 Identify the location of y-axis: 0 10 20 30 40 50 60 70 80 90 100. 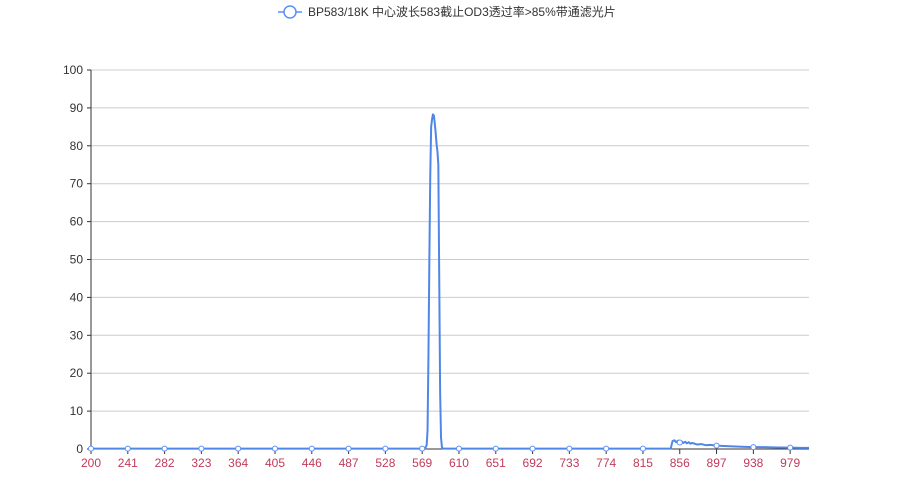
(77, 259).